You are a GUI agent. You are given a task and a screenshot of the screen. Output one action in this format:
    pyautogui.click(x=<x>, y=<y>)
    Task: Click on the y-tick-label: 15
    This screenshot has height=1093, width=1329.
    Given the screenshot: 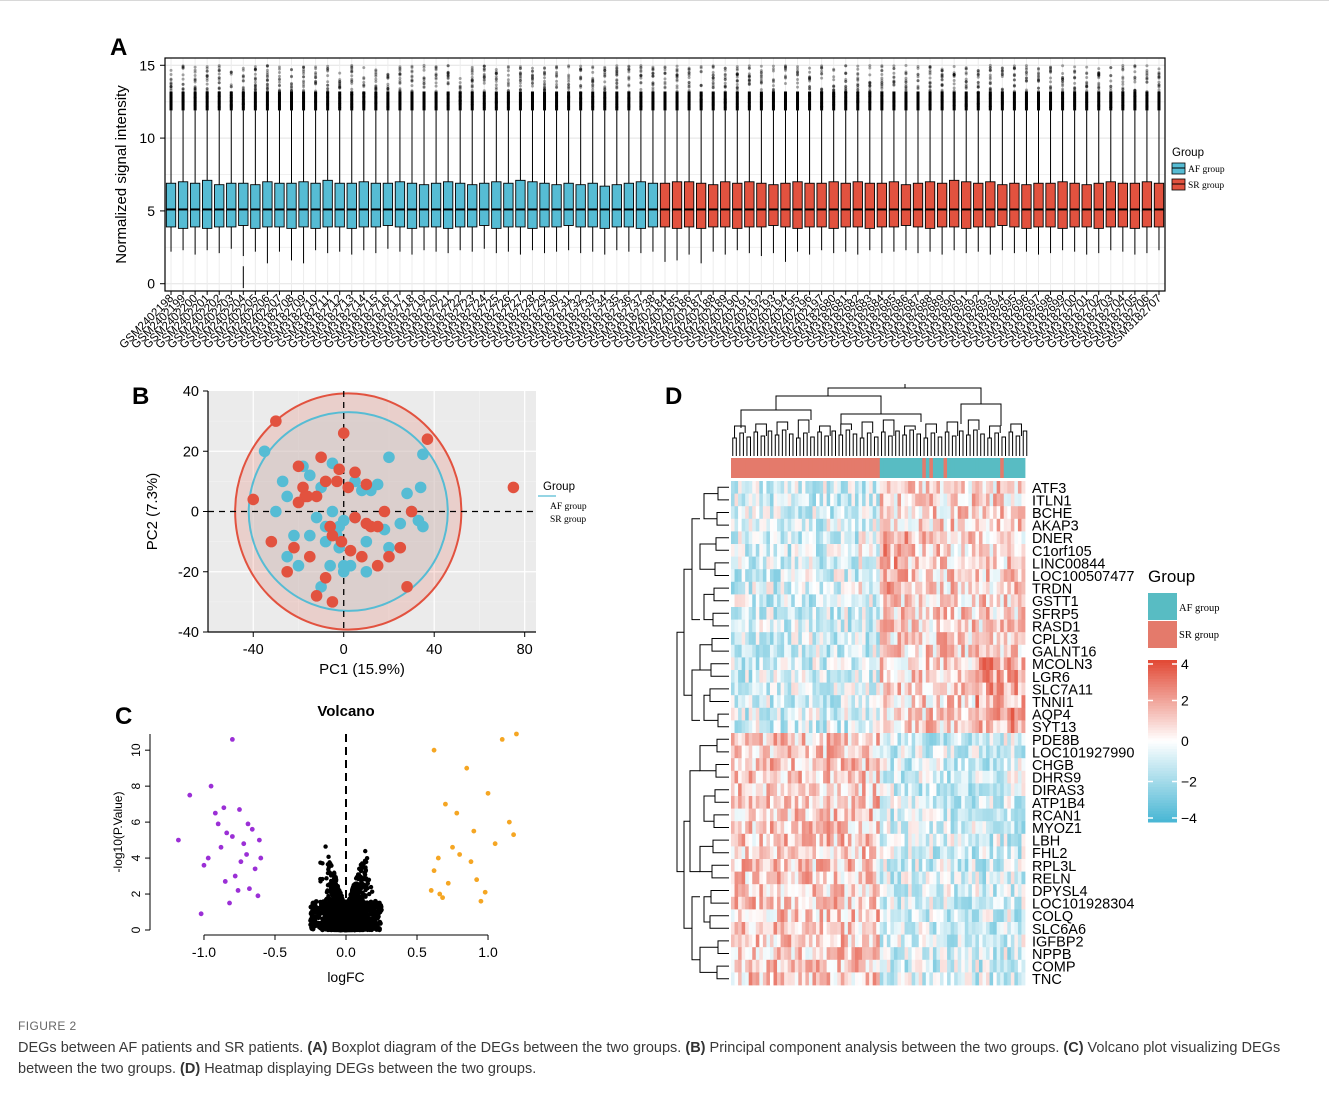 What is the action you would take?
    pyautogui.click(x=147, y=65)
    